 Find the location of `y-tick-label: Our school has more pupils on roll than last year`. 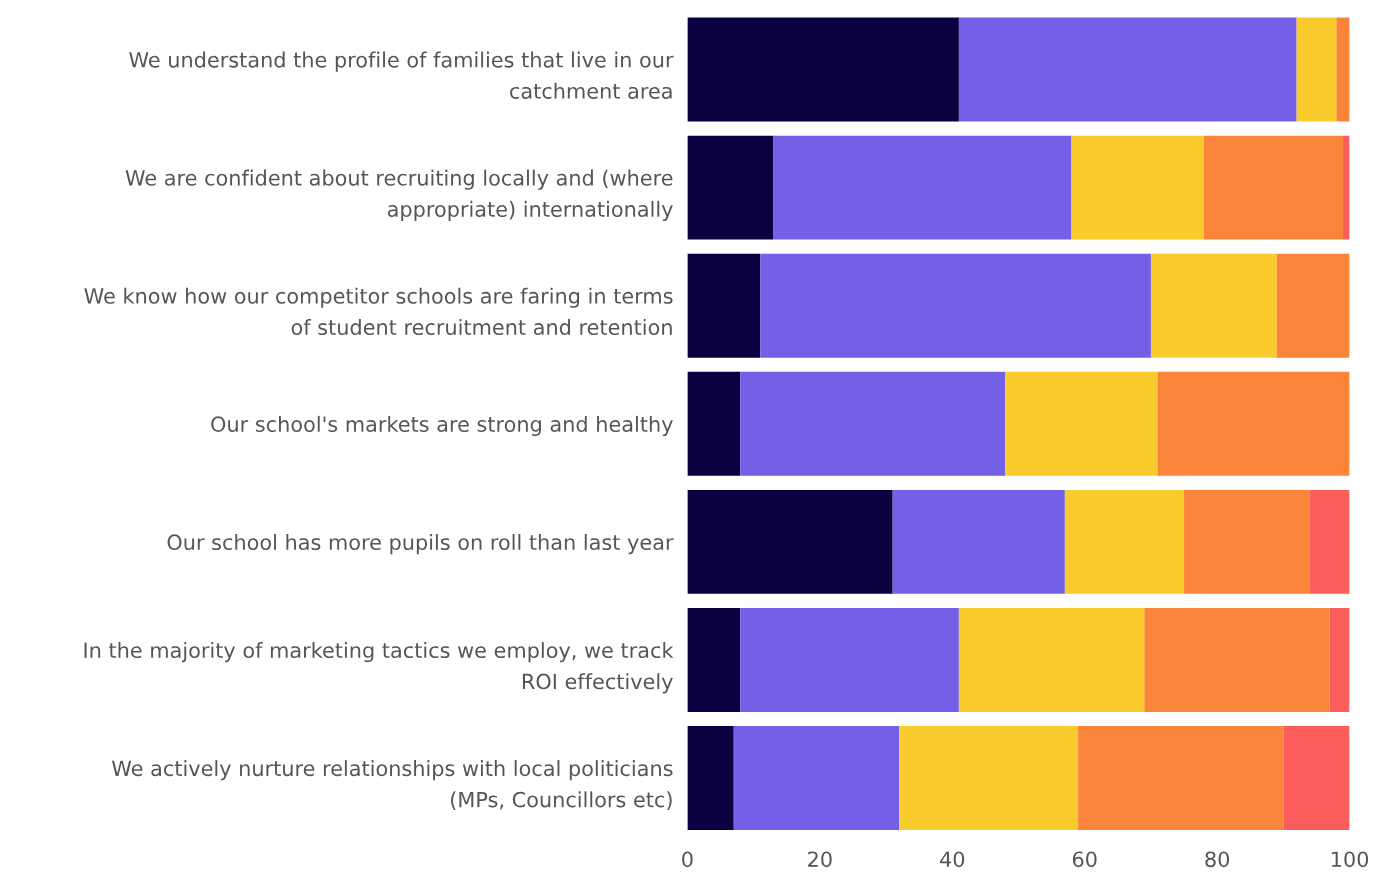

y-tick-label: Our school has more pupils on roll than last year is located at coordinates (420, 544).